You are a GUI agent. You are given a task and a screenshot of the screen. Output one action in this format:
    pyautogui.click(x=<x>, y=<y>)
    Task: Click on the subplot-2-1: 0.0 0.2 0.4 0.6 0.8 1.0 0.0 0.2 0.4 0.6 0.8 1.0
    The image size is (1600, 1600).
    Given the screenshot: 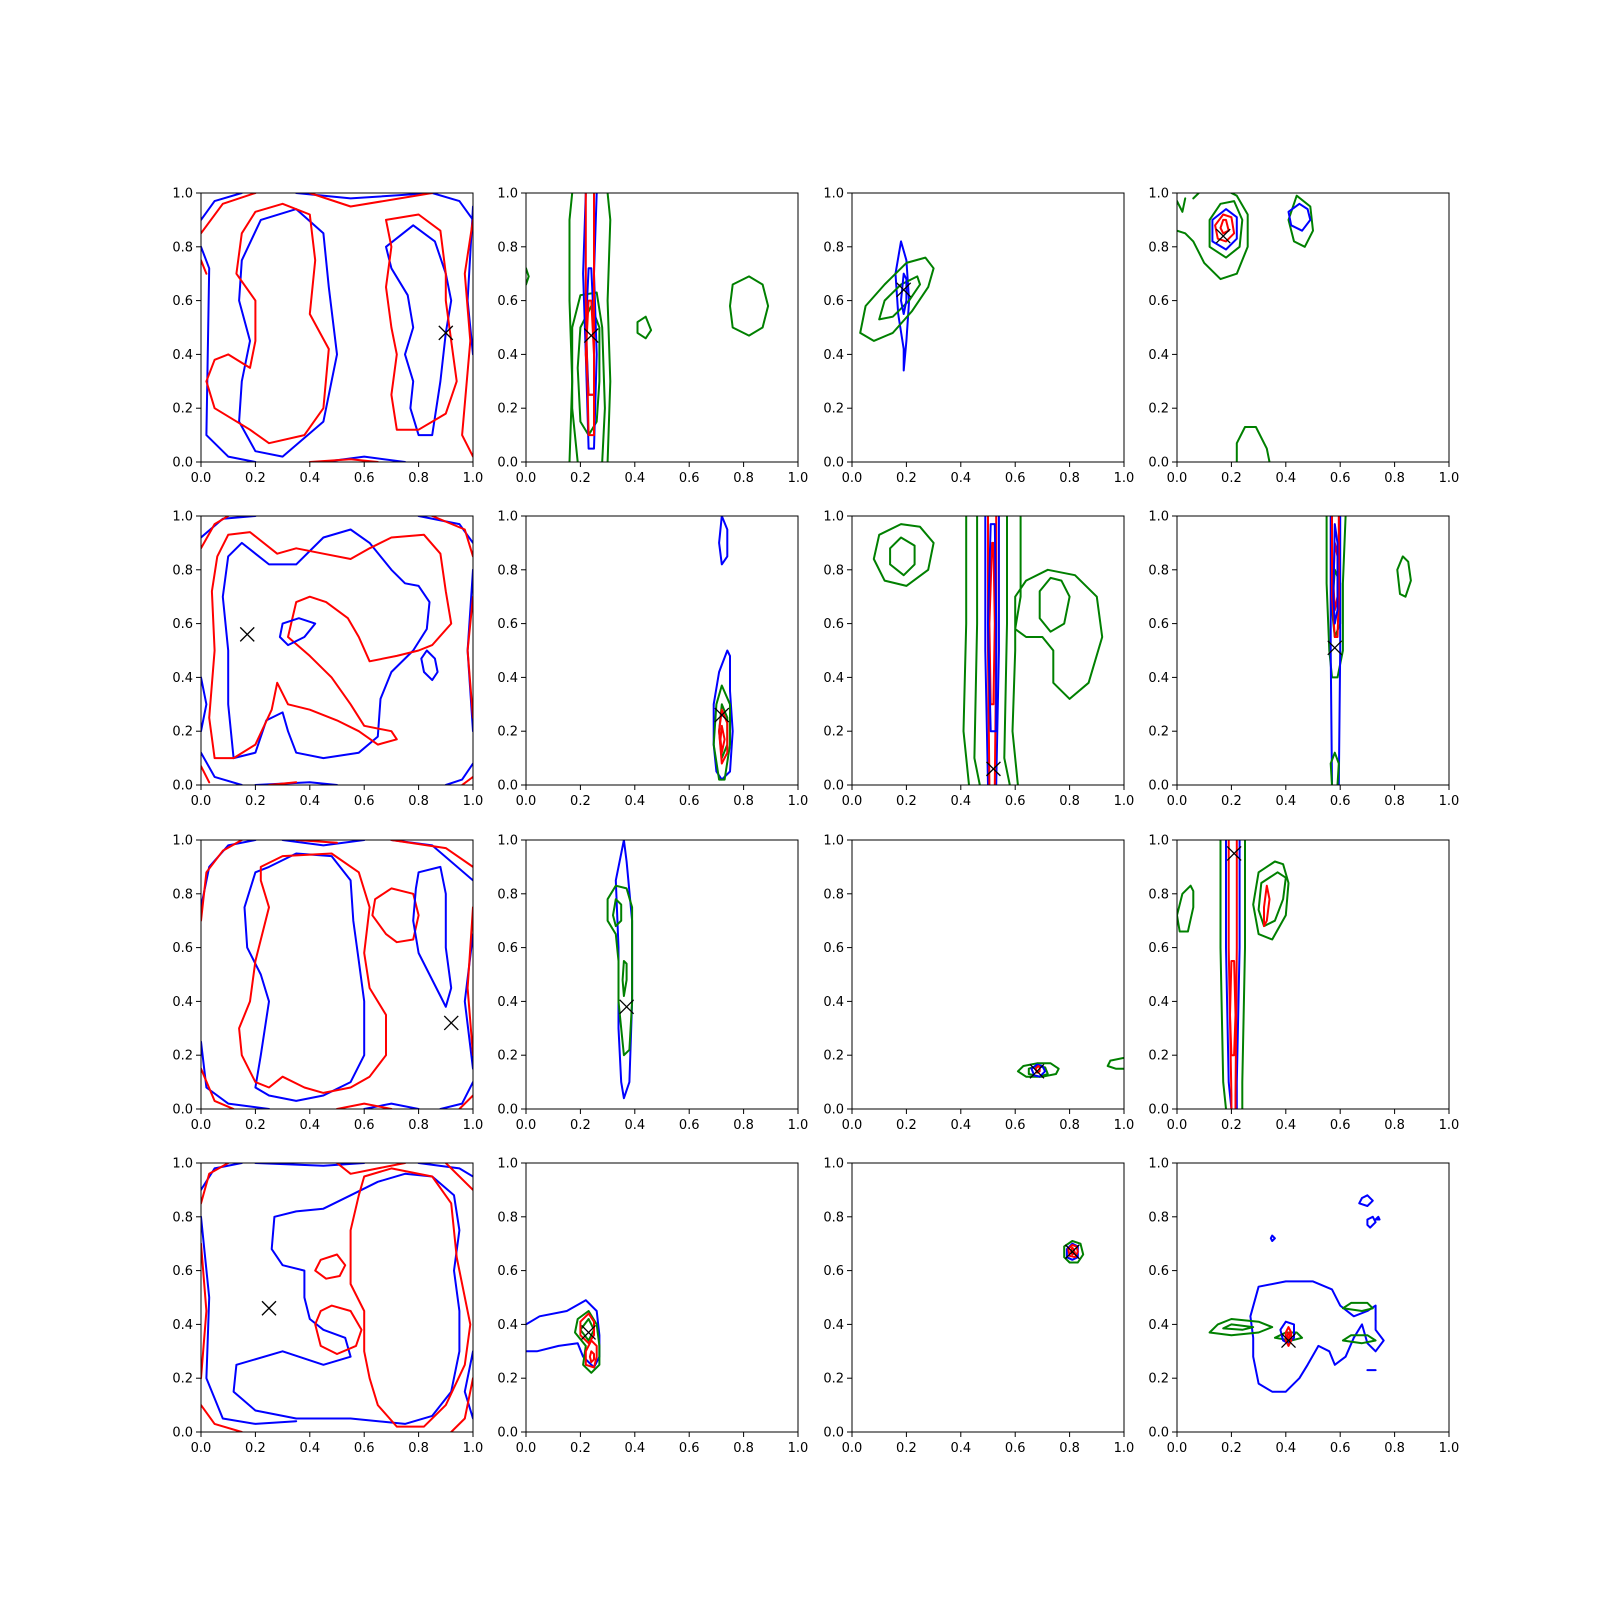 What is the action you would take?
    pyautogui.click(x=327, y=660)
    